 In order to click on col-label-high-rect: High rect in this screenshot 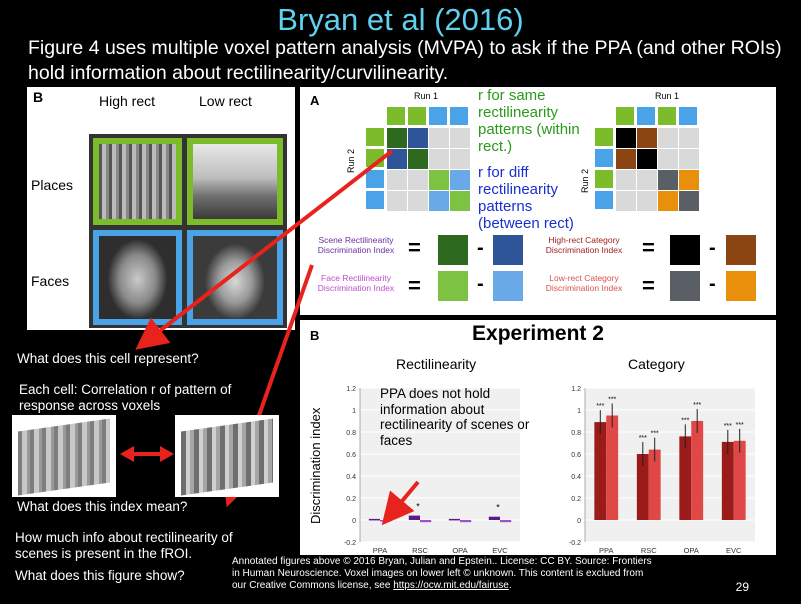, I will do `click(127, 101)`.